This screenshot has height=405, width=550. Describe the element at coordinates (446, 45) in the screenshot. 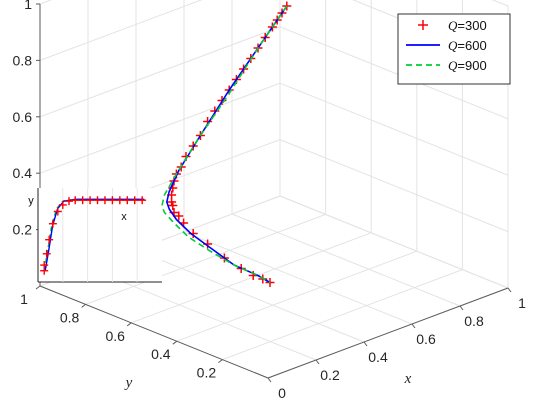

I see `legend-item: Q=600` at that location.